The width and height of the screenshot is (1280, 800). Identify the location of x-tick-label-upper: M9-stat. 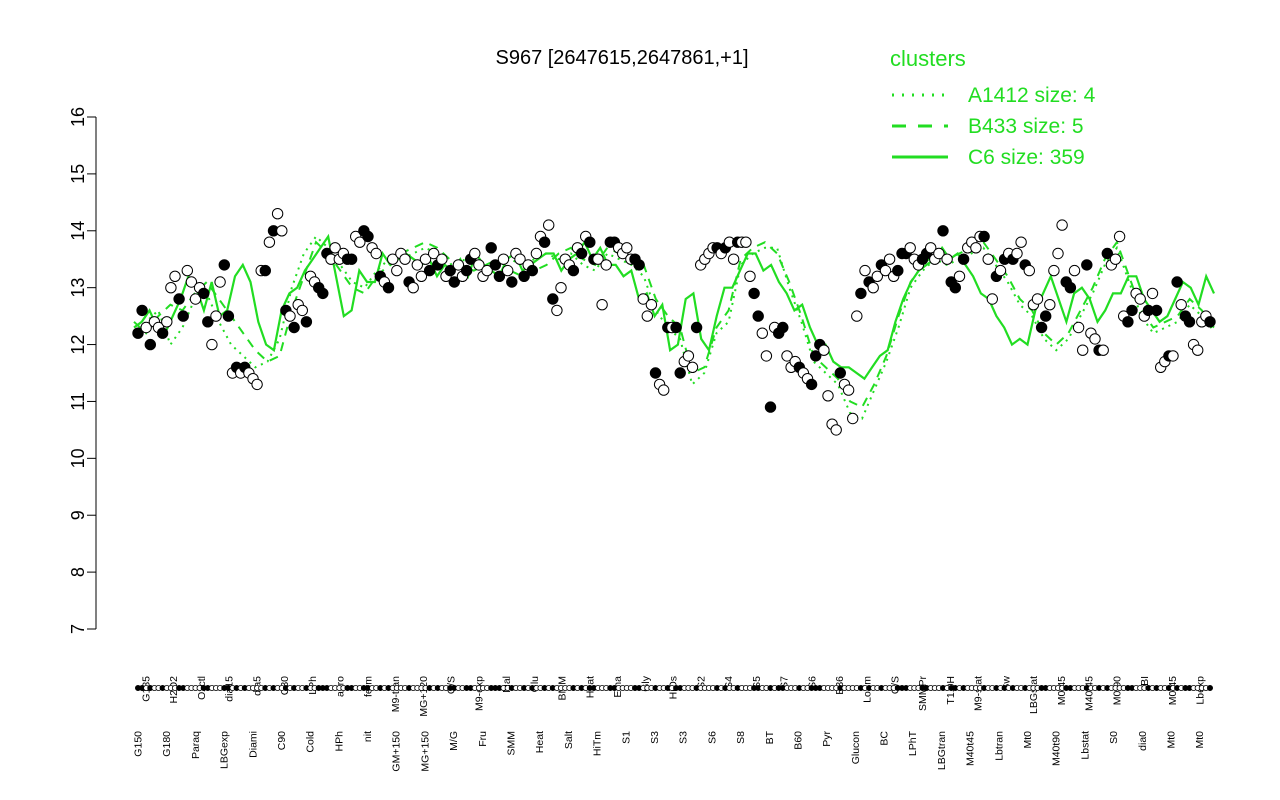
(979, 693).